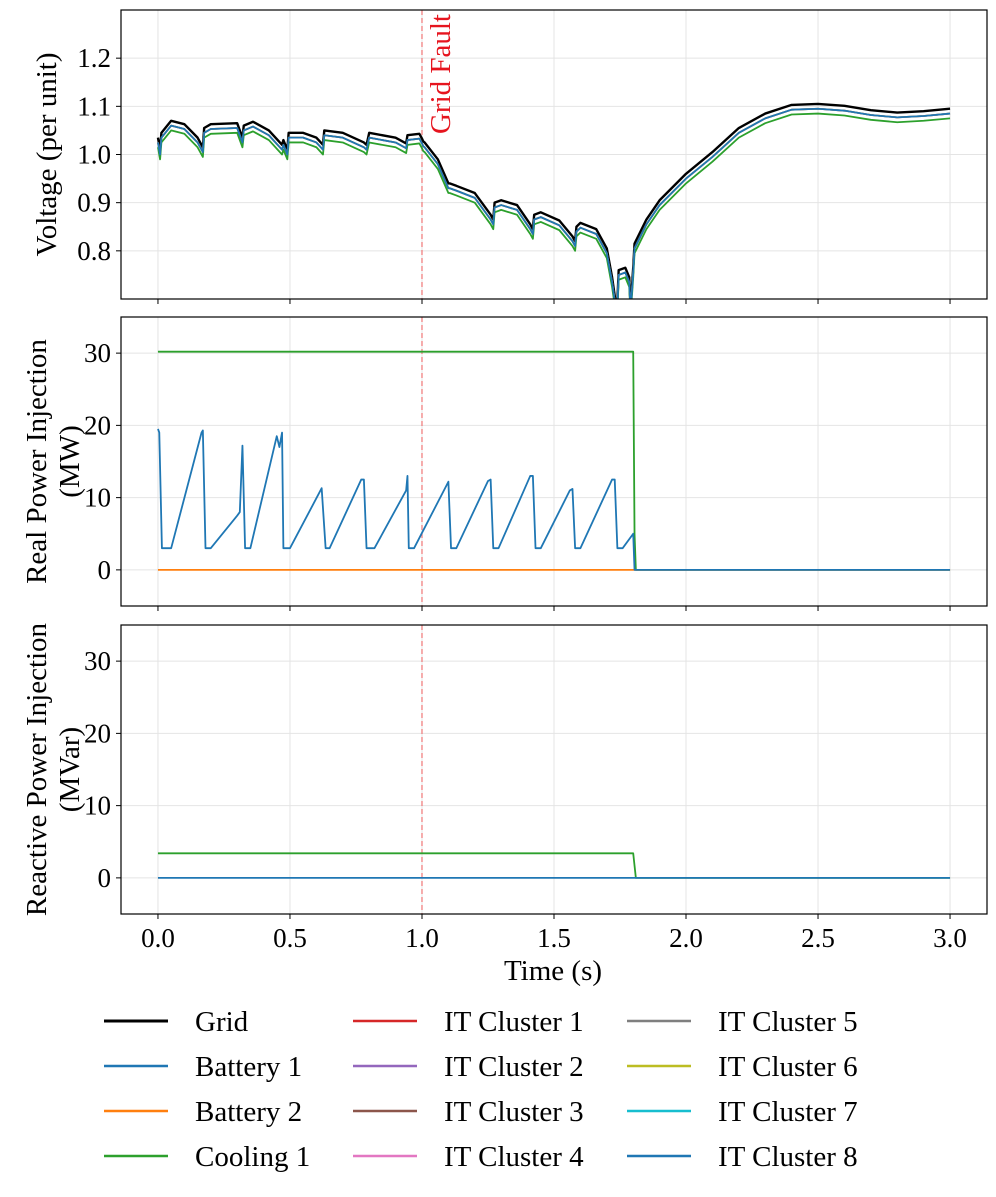 This screenshot has width=996, height=1197. I want to click on grid-fault-annotation: Grid Fault, so click(441, 74).